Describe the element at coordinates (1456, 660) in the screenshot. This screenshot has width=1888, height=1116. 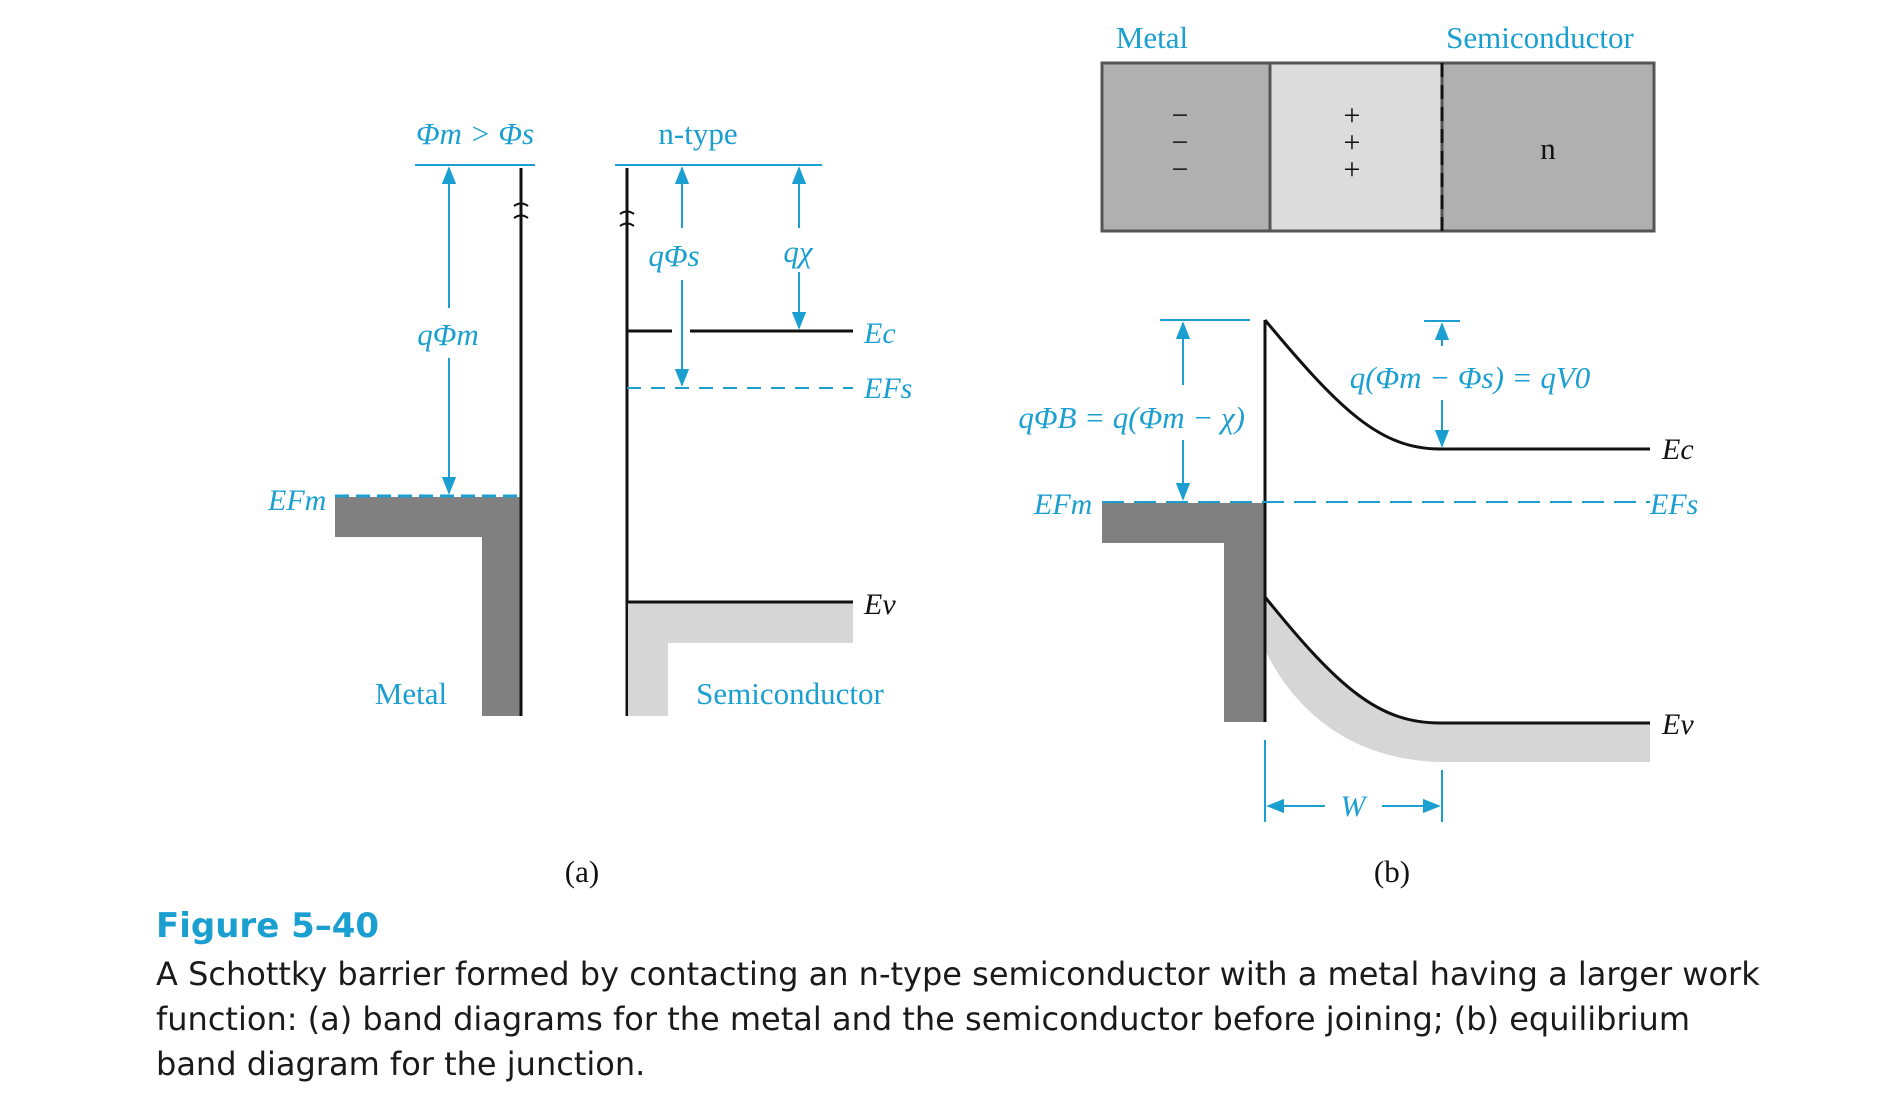
I see `ev-bent-curve` at that location.